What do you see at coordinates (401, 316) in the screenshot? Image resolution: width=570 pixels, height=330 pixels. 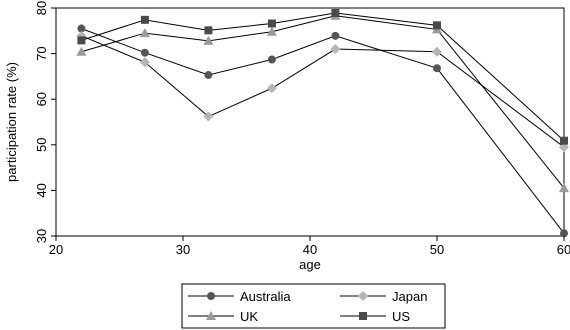 I see `legend-label: US` at bounding box center [401, 316].